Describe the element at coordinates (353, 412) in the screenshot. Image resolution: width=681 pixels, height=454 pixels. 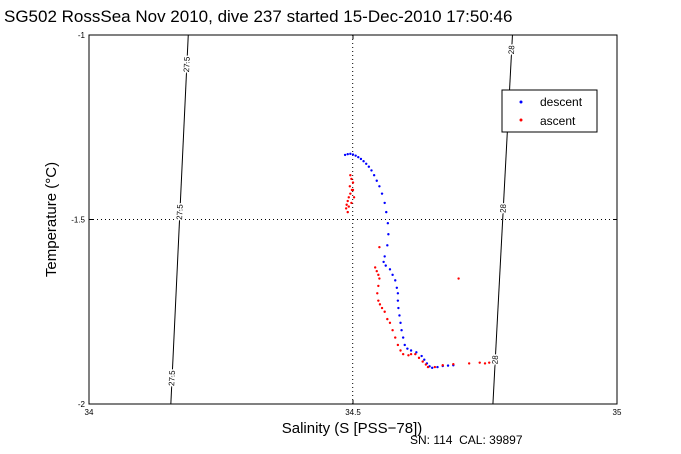
I see `x-tick-label: 34.5` at that location.